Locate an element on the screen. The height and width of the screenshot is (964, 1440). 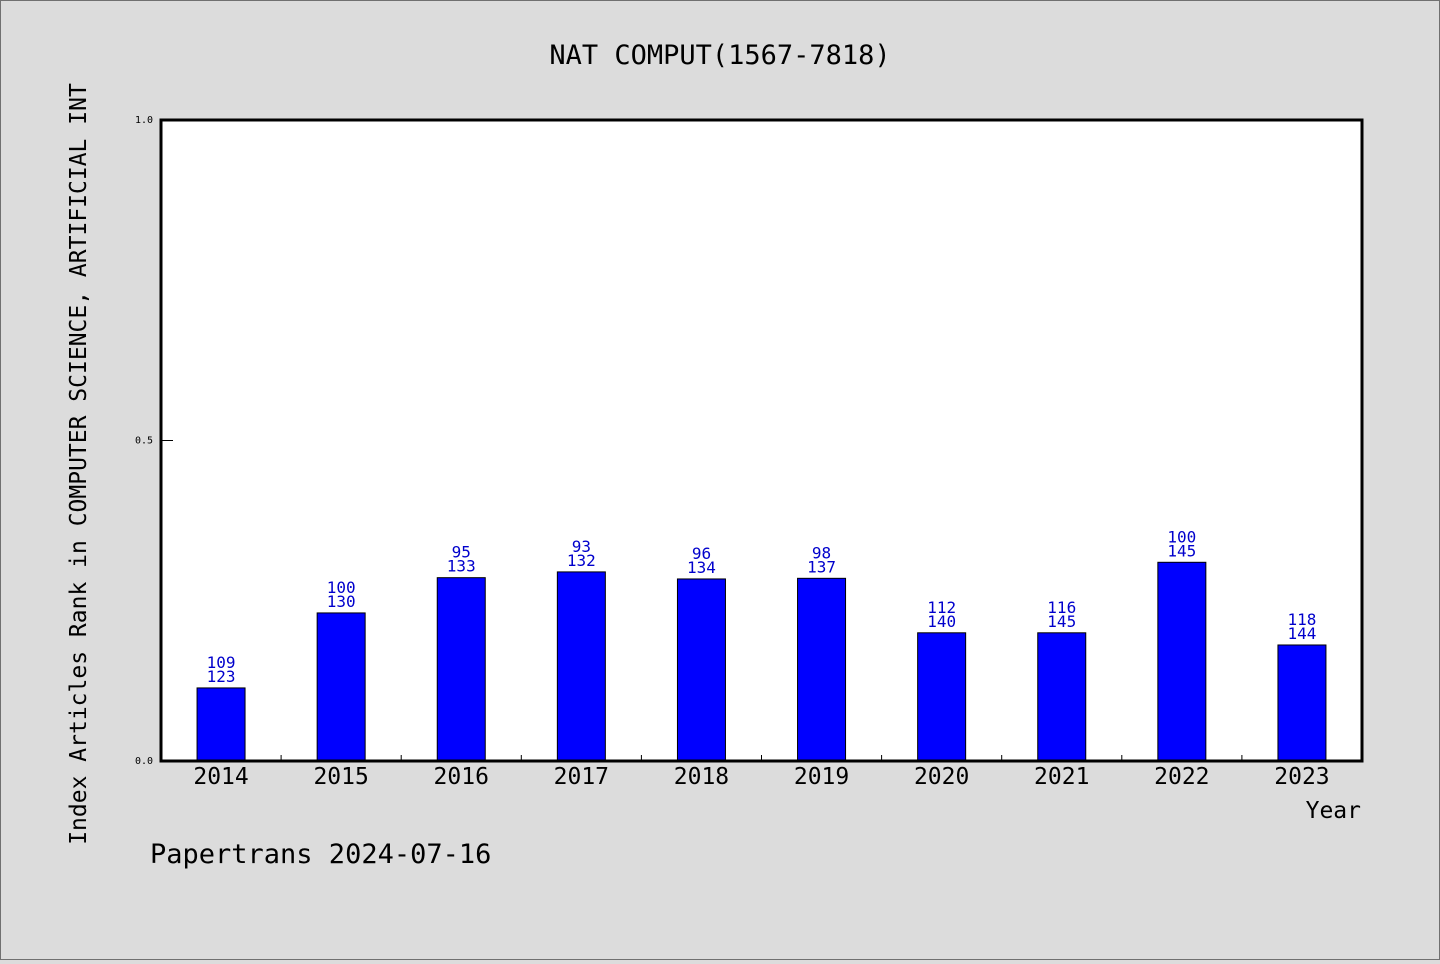
bar-2020 is located at coordinates (942, 697).